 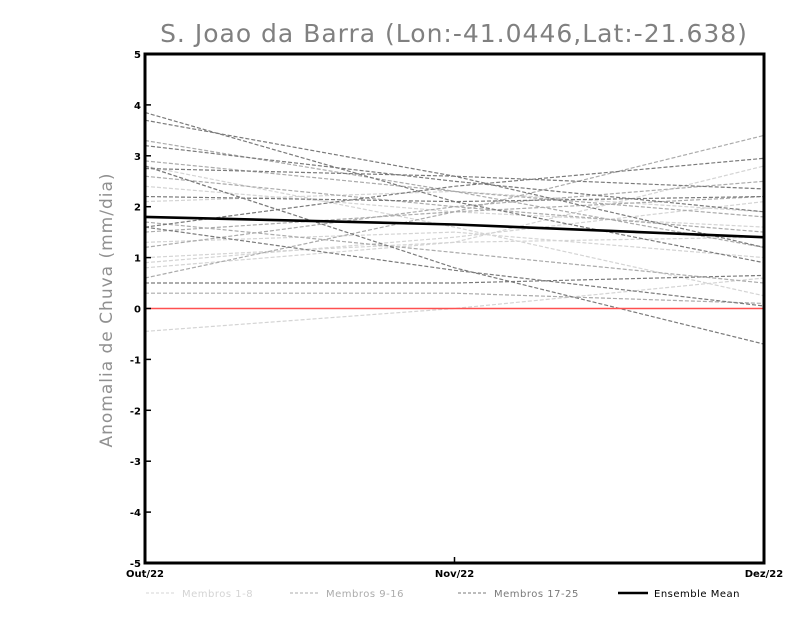 I want to click on legend-item: Membros 1-8, so click(x=199, y=594).